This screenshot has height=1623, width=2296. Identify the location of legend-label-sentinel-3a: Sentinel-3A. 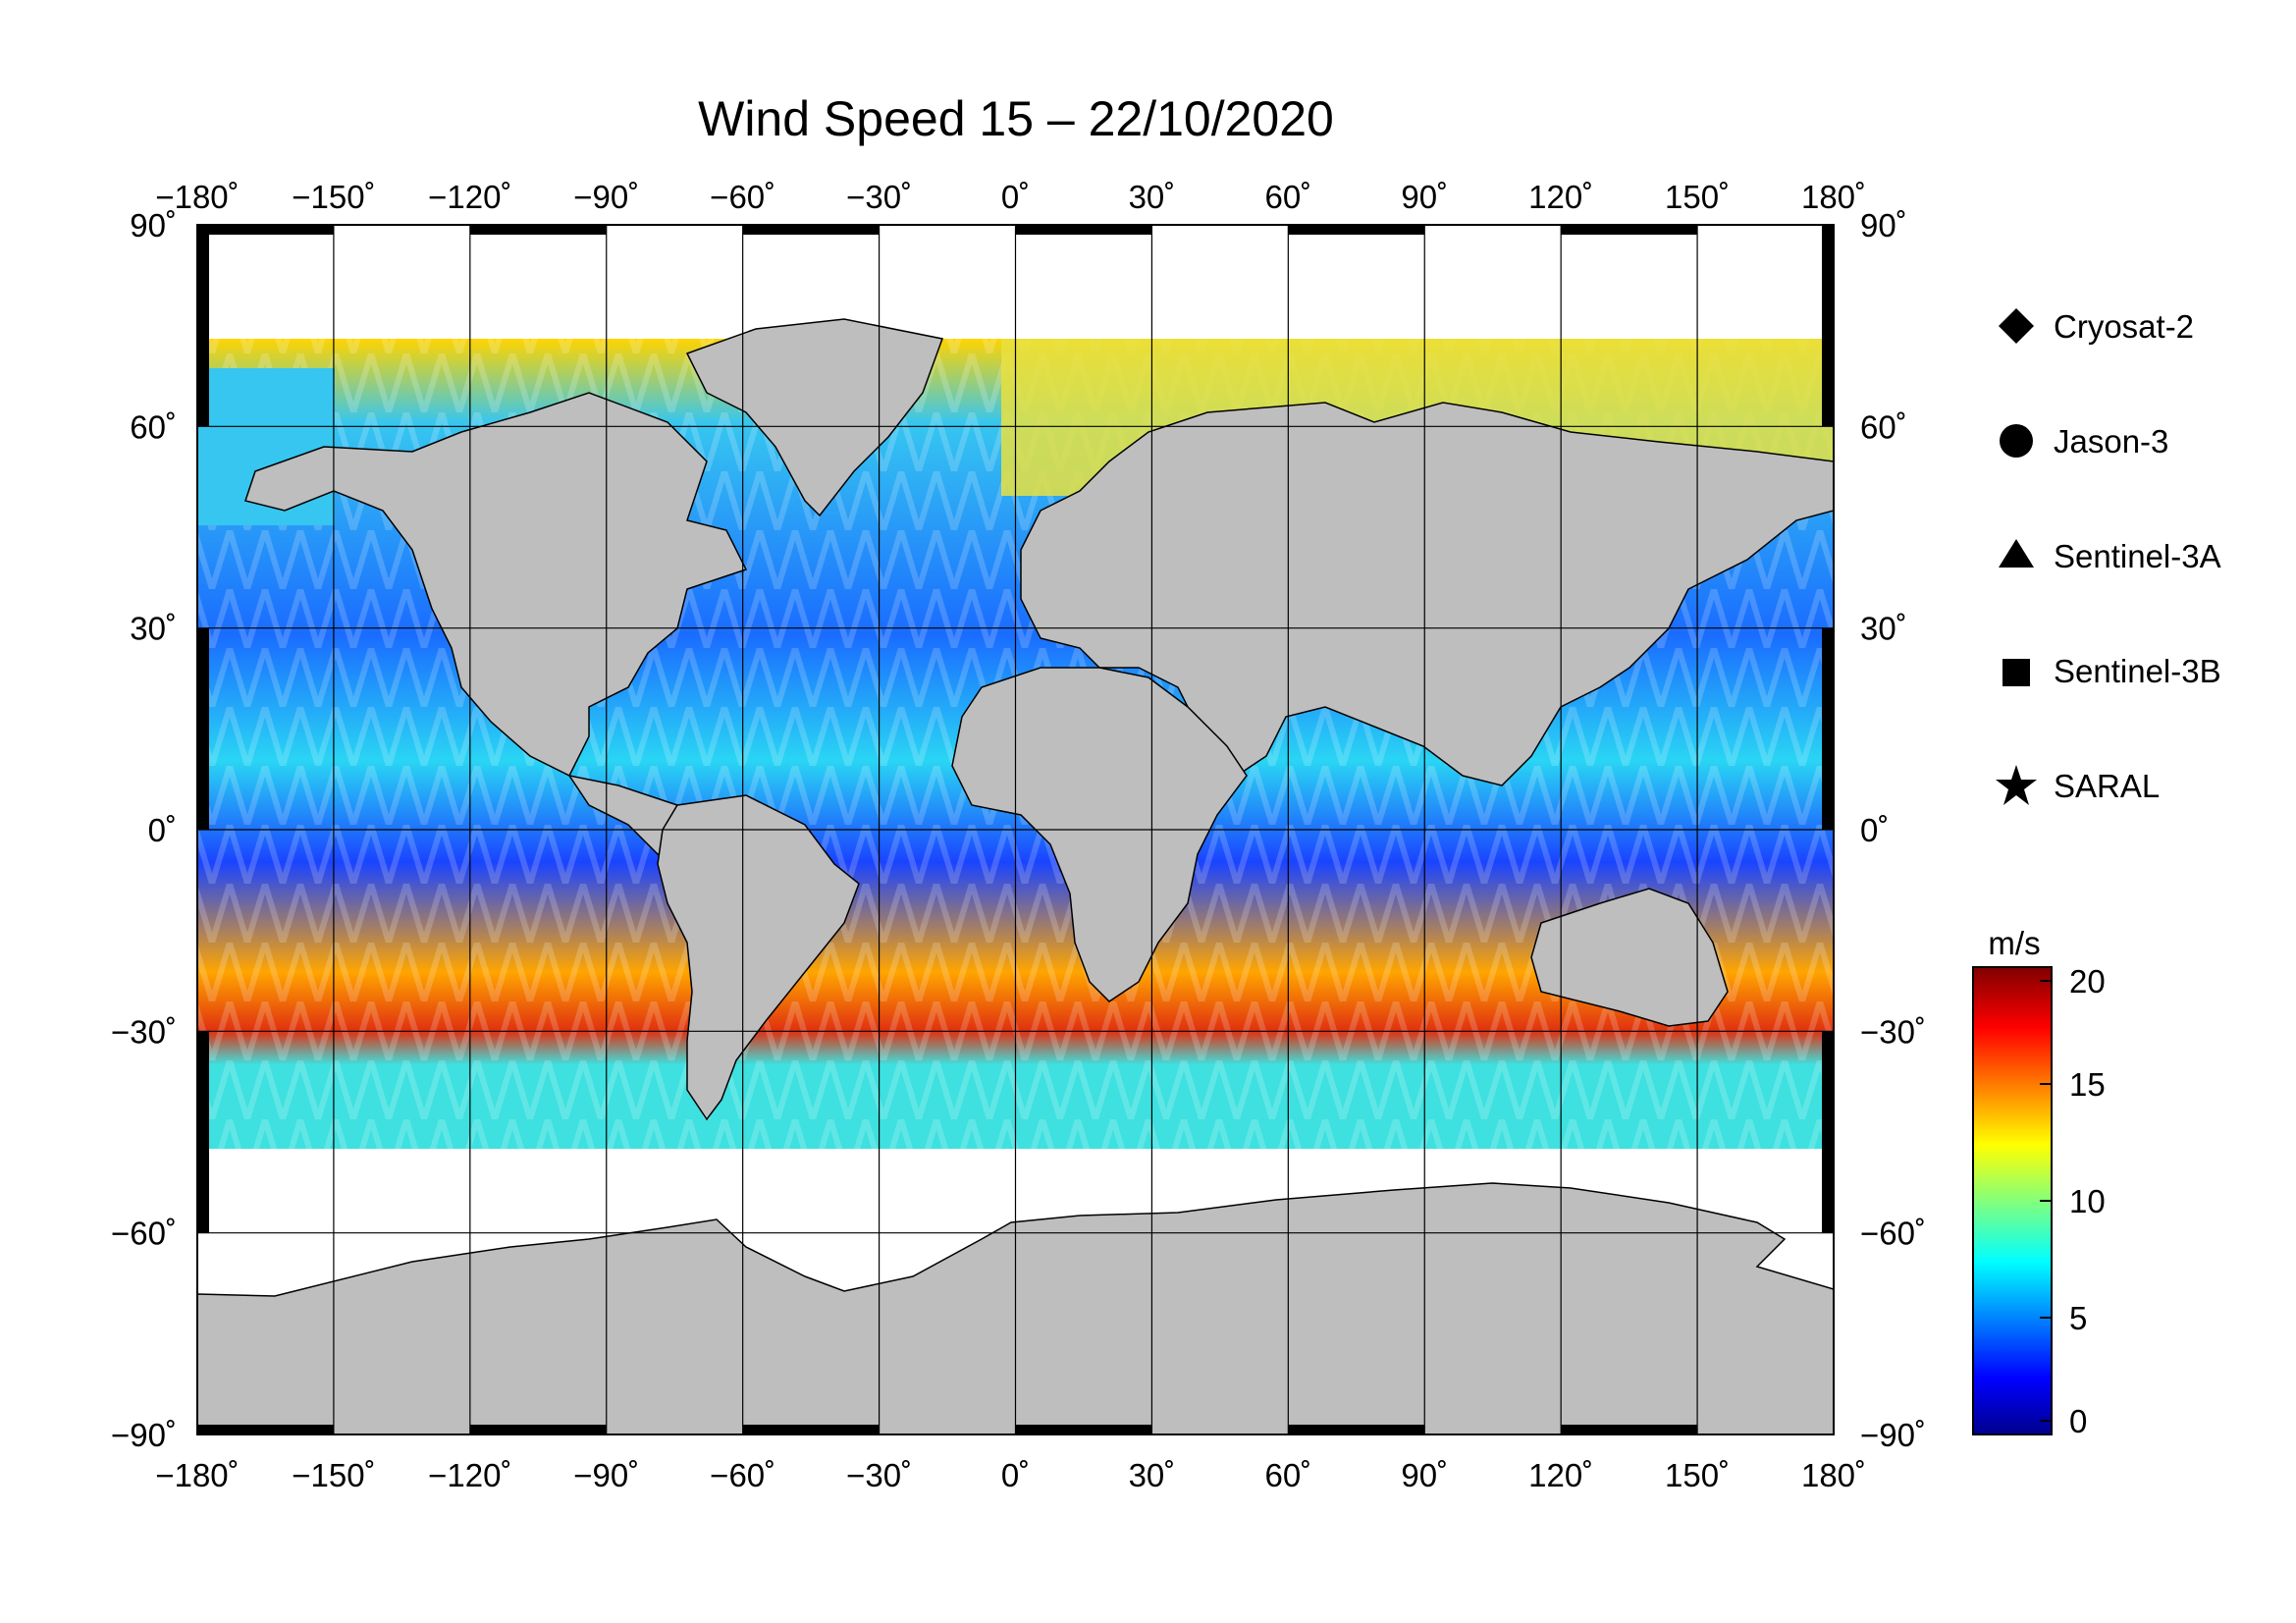
(2137, 556).